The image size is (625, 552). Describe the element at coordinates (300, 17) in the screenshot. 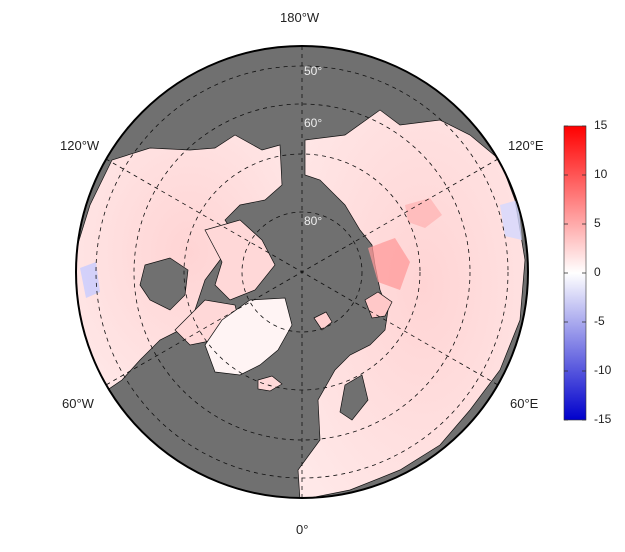

I see `lon-label-top: 180°W` at that location.